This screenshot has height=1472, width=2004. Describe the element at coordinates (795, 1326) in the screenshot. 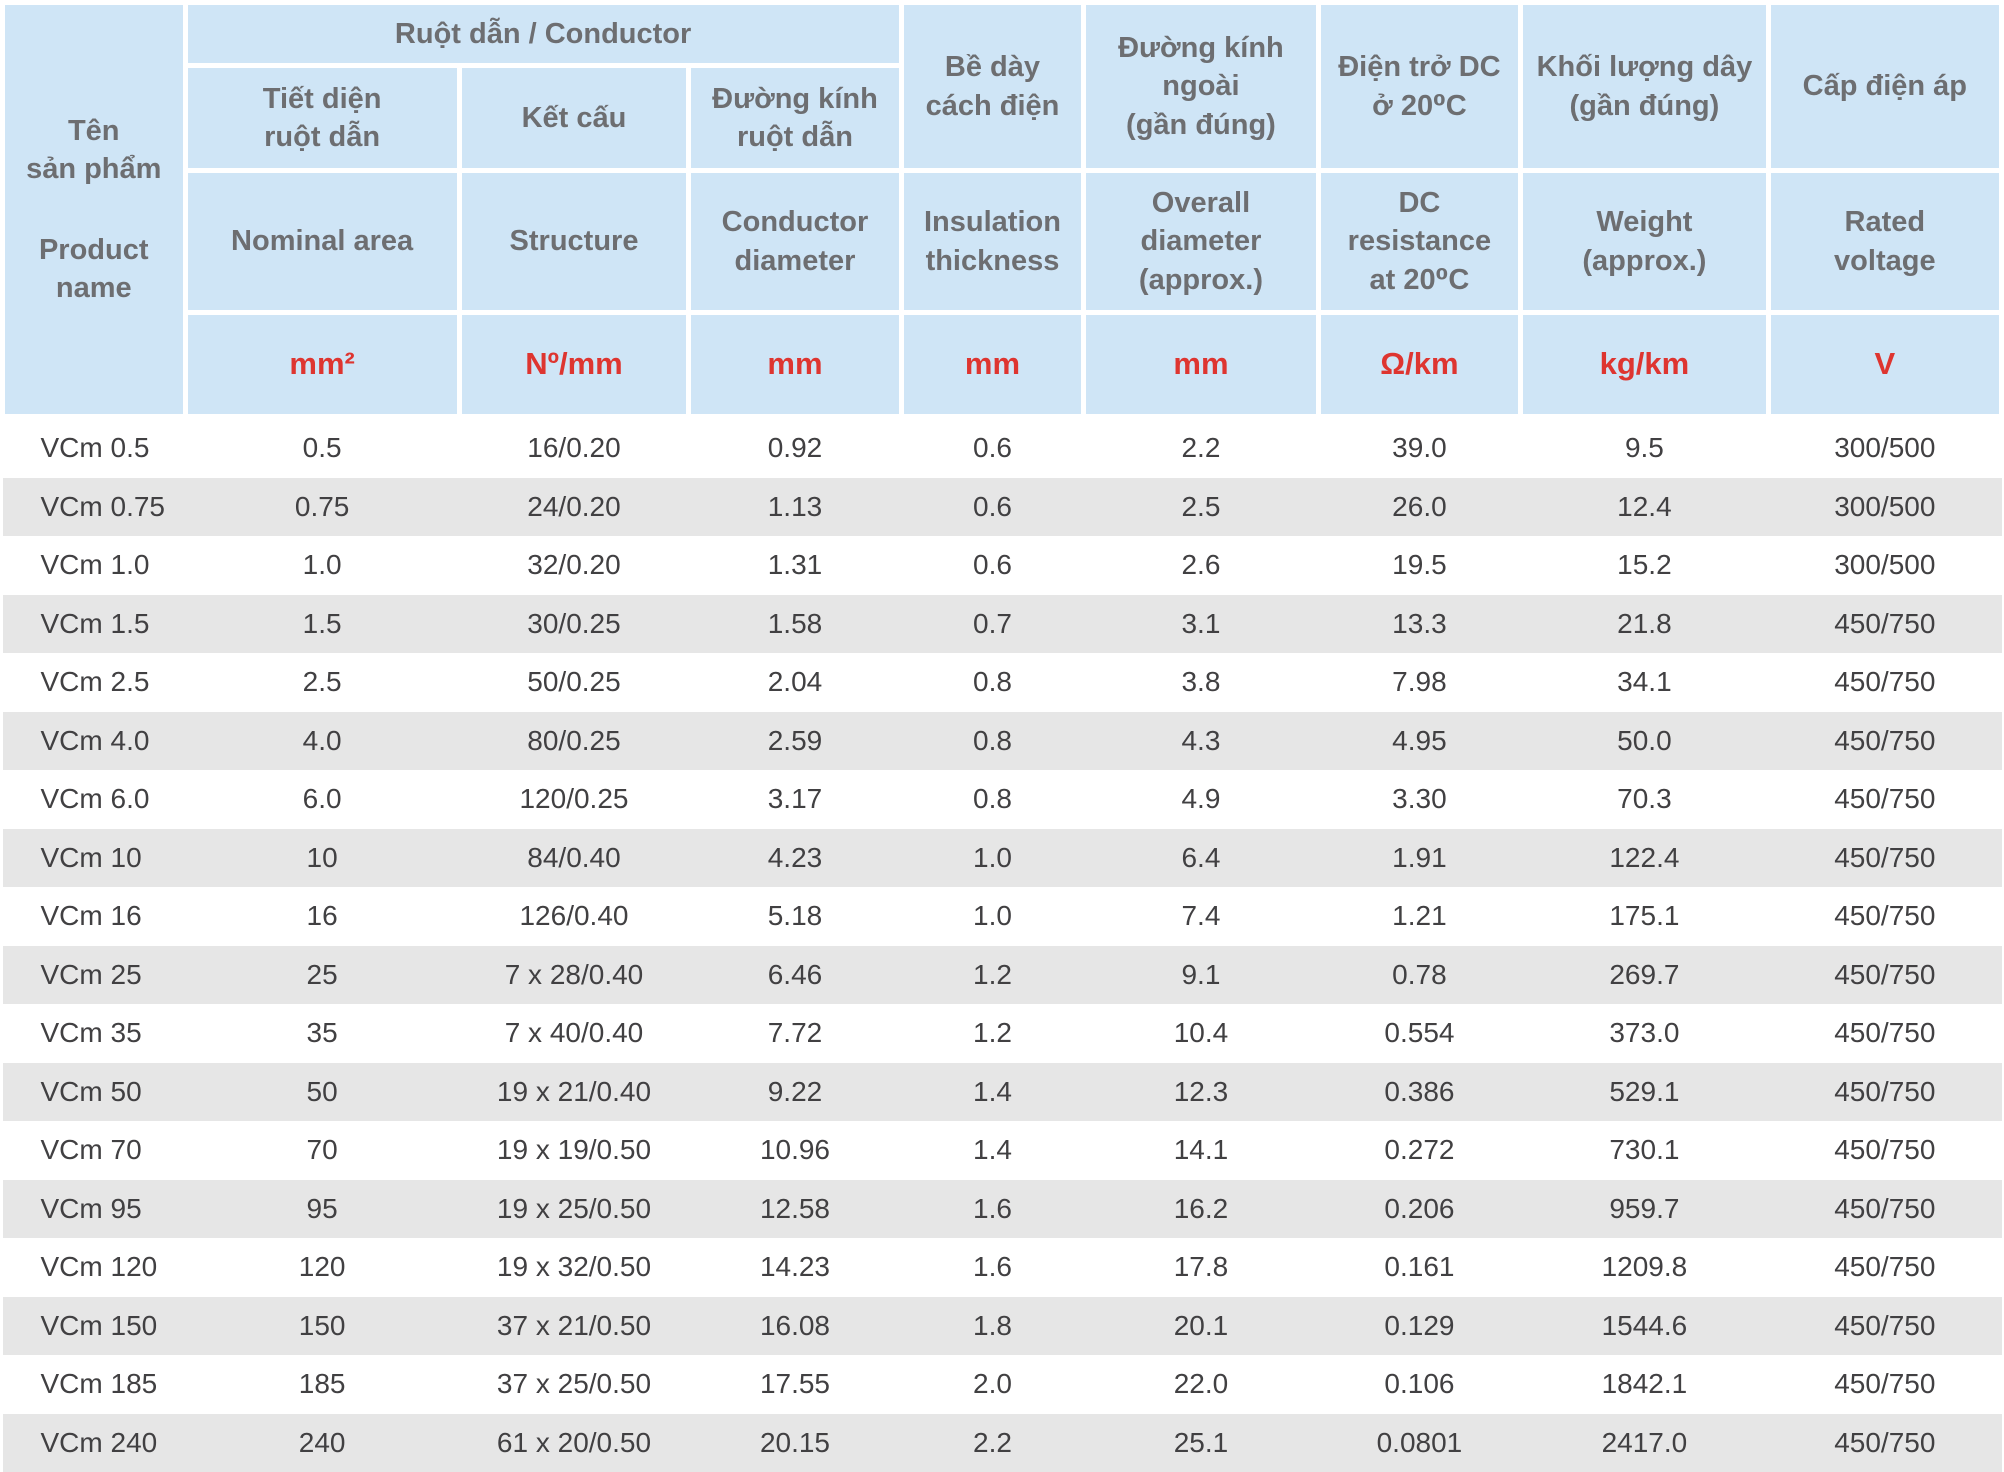

I see `cell-conductor-diameter: 16.08` at that location.